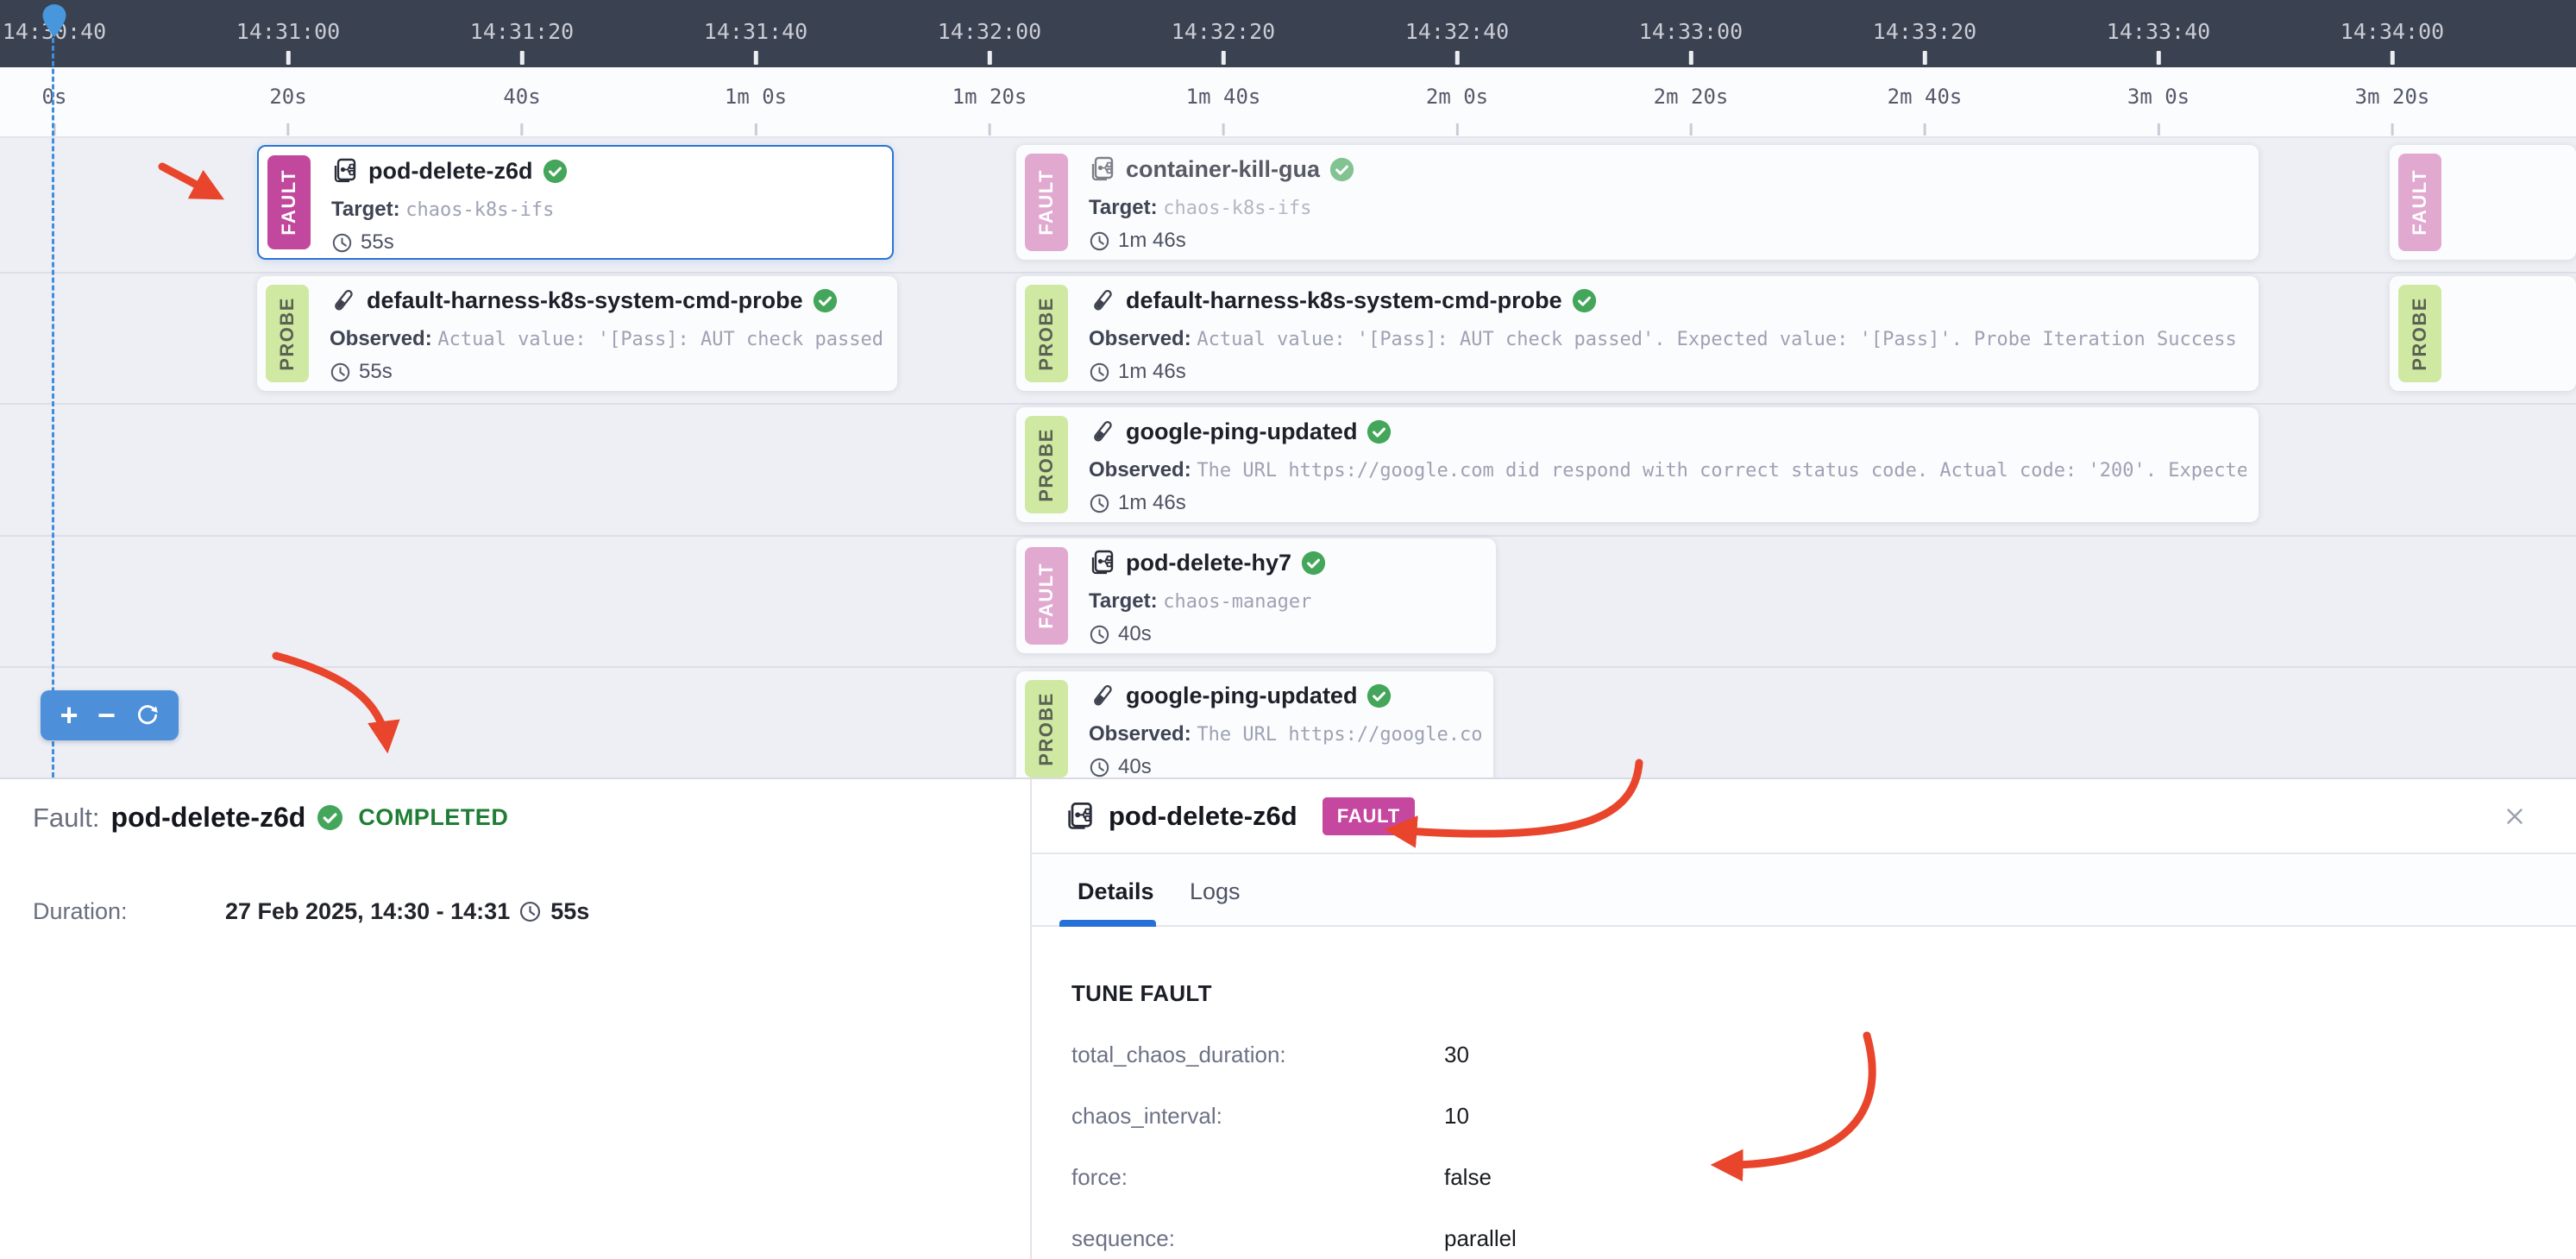 This screenshot has width=2576, height=1259. What do you see at coordinates (1123, 1238) in the screenshot?
I see `property-key: sequence:` at bounding box center [1123, 1238].